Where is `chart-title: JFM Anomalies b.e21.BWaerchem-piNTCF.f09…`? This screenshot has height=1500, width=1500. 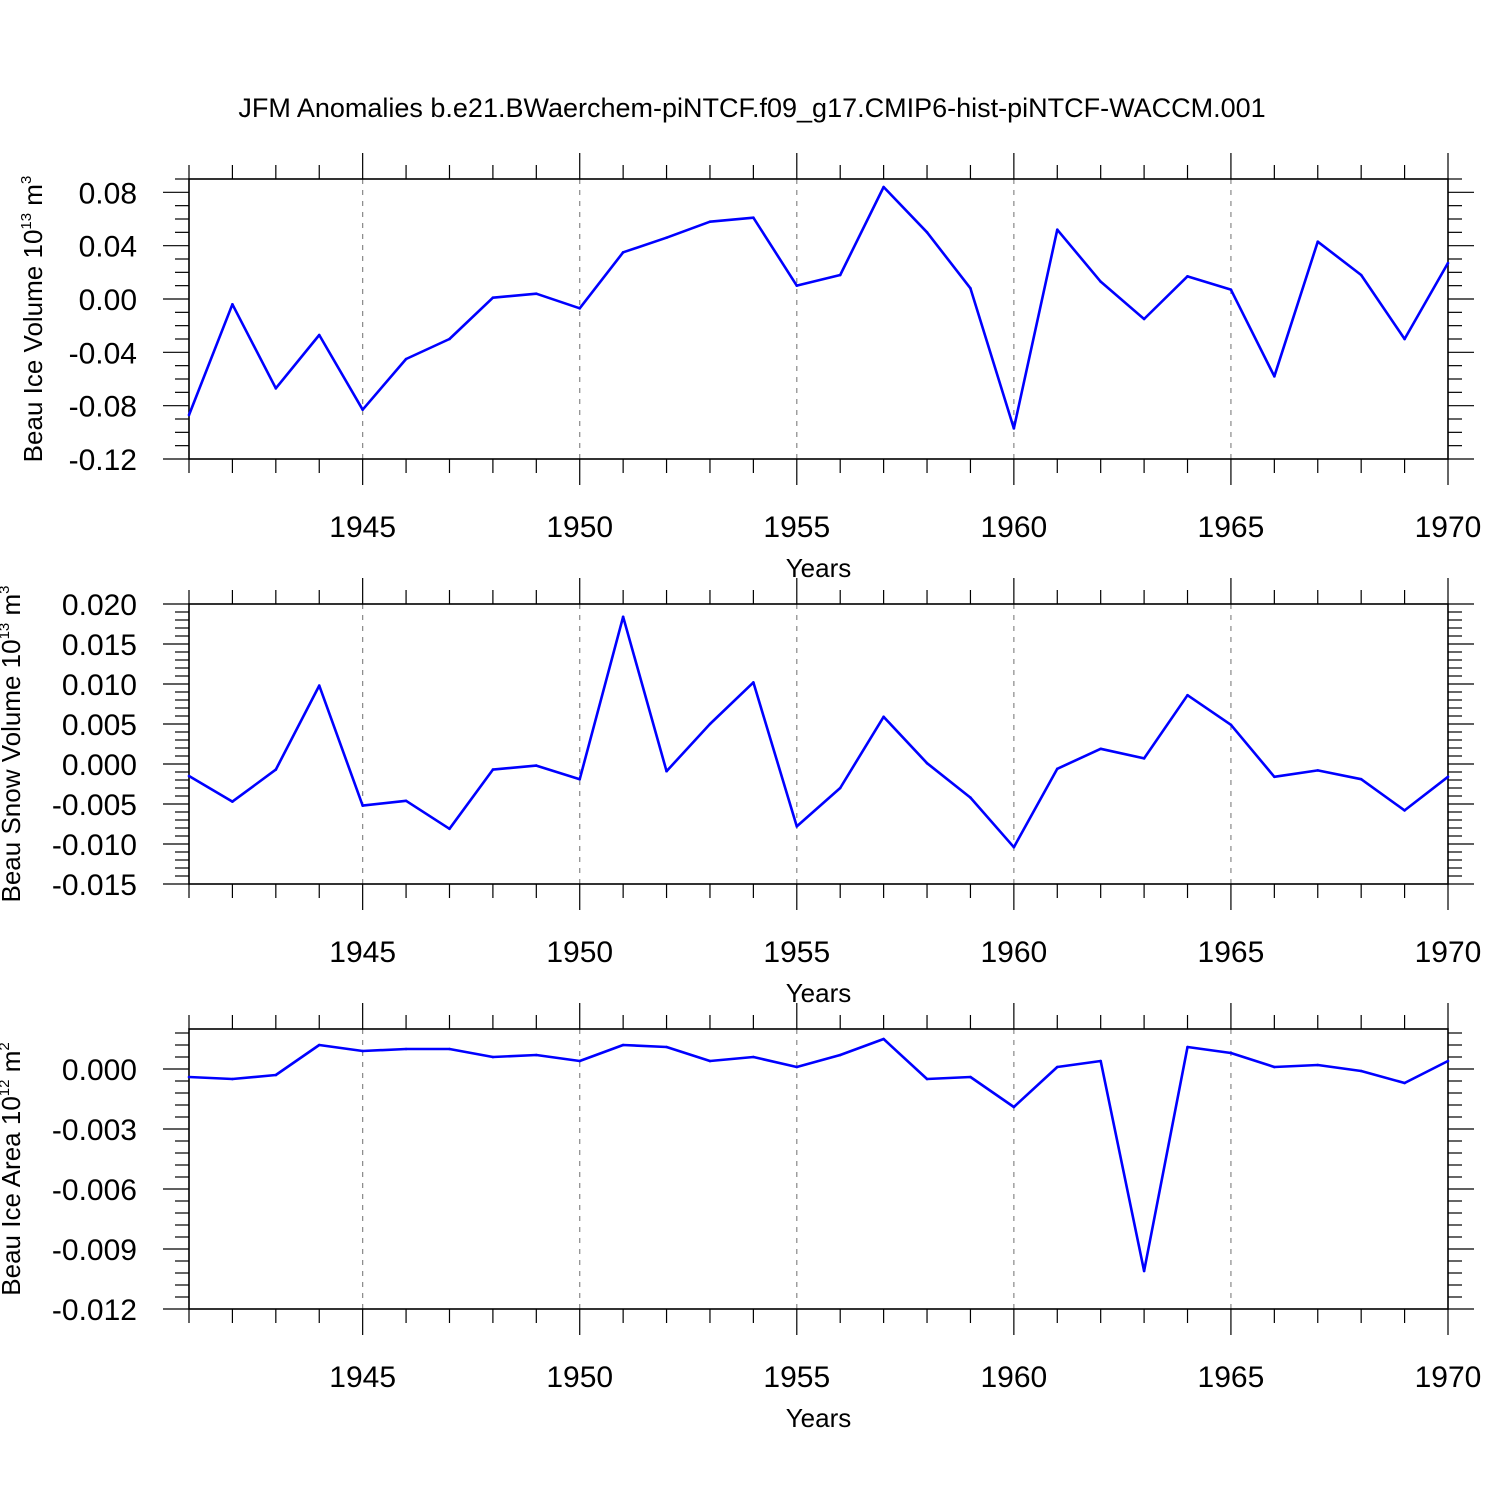
chart-title: JFM Anomalies b.e21.BWaerchem-piNTCF.f09… is located at coordinates (751, 108).